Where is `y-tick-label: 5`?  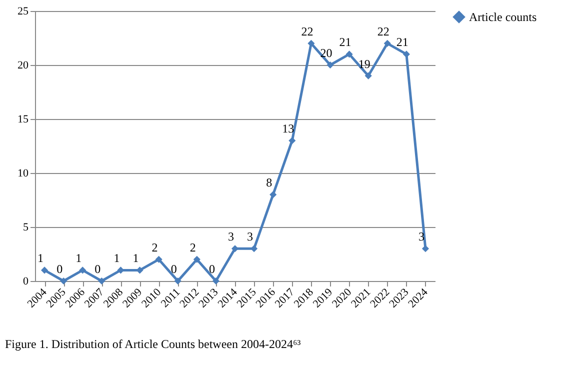 y-tick-label: 5 is located at coordinates (26, 228).